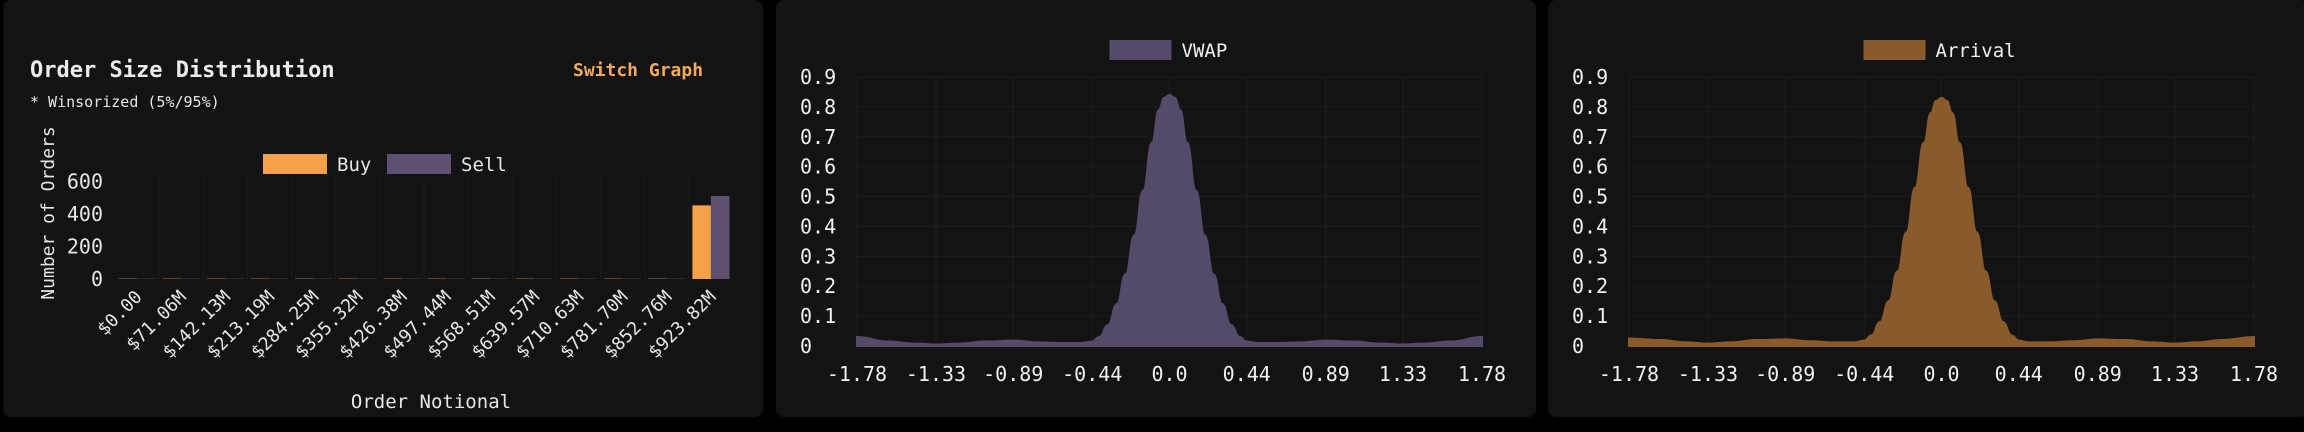 The image size is (2304, 432). What do you see at coordinates (125, 102) in the screenshot?
I see `chart-subtitle: * Winsorized (5%/95%)` at bounding box center [125, 102].